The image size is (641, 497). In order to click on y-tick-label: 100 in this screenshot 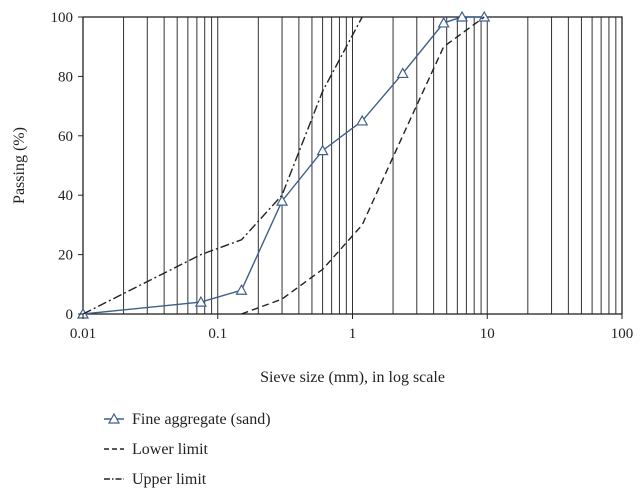, I will do `click(62, 18)`.